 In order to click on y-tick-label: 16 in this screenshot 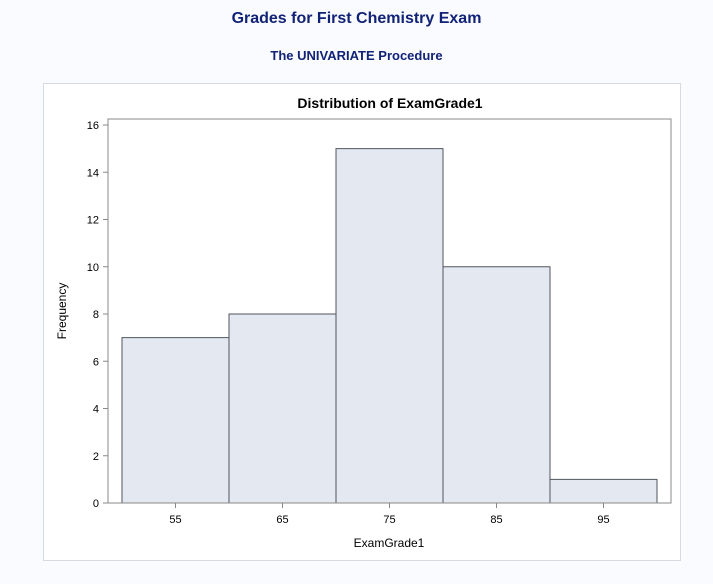, I will do `click(93, 126)`.